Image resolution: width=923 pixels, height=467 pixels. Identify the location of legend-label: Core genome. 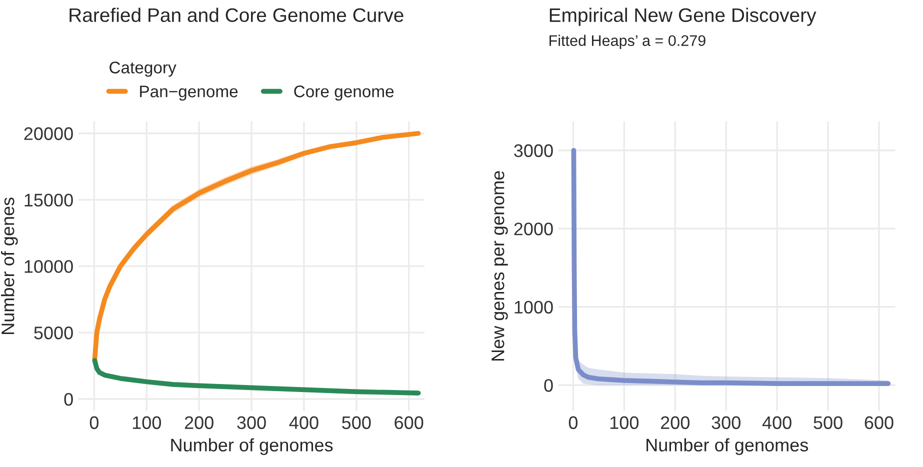
(344, 93).